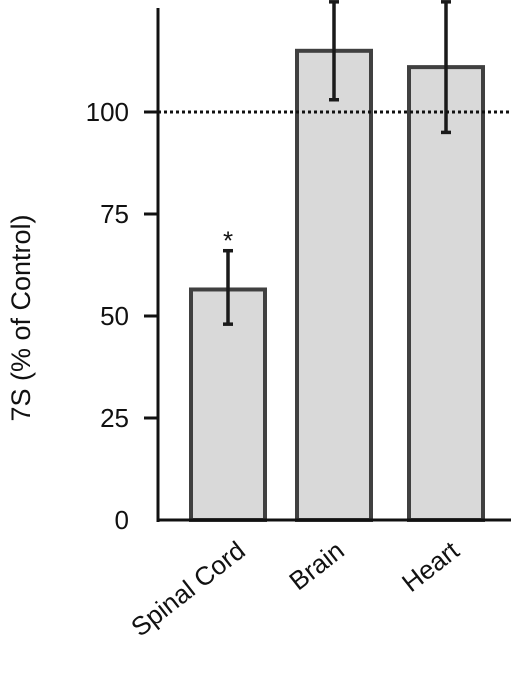  Describe the element at coordinates (107, 112) in the screenshot. I see `y-tick-label-100: 100` at that location.